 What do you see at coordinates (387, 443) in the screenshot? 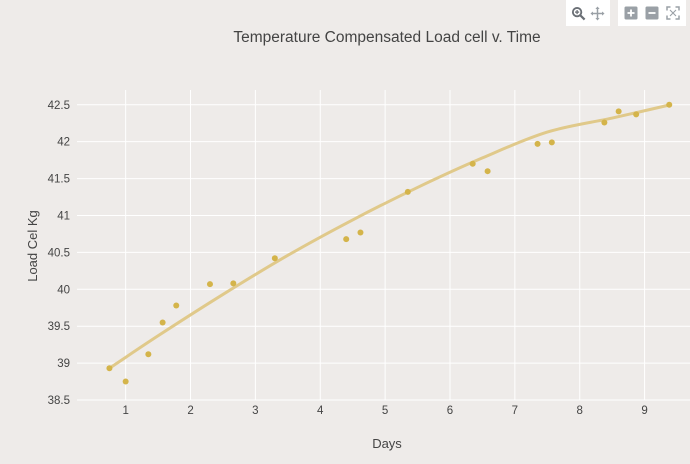
I see `x-axis-title: Days` at bounding box center [387, 443].